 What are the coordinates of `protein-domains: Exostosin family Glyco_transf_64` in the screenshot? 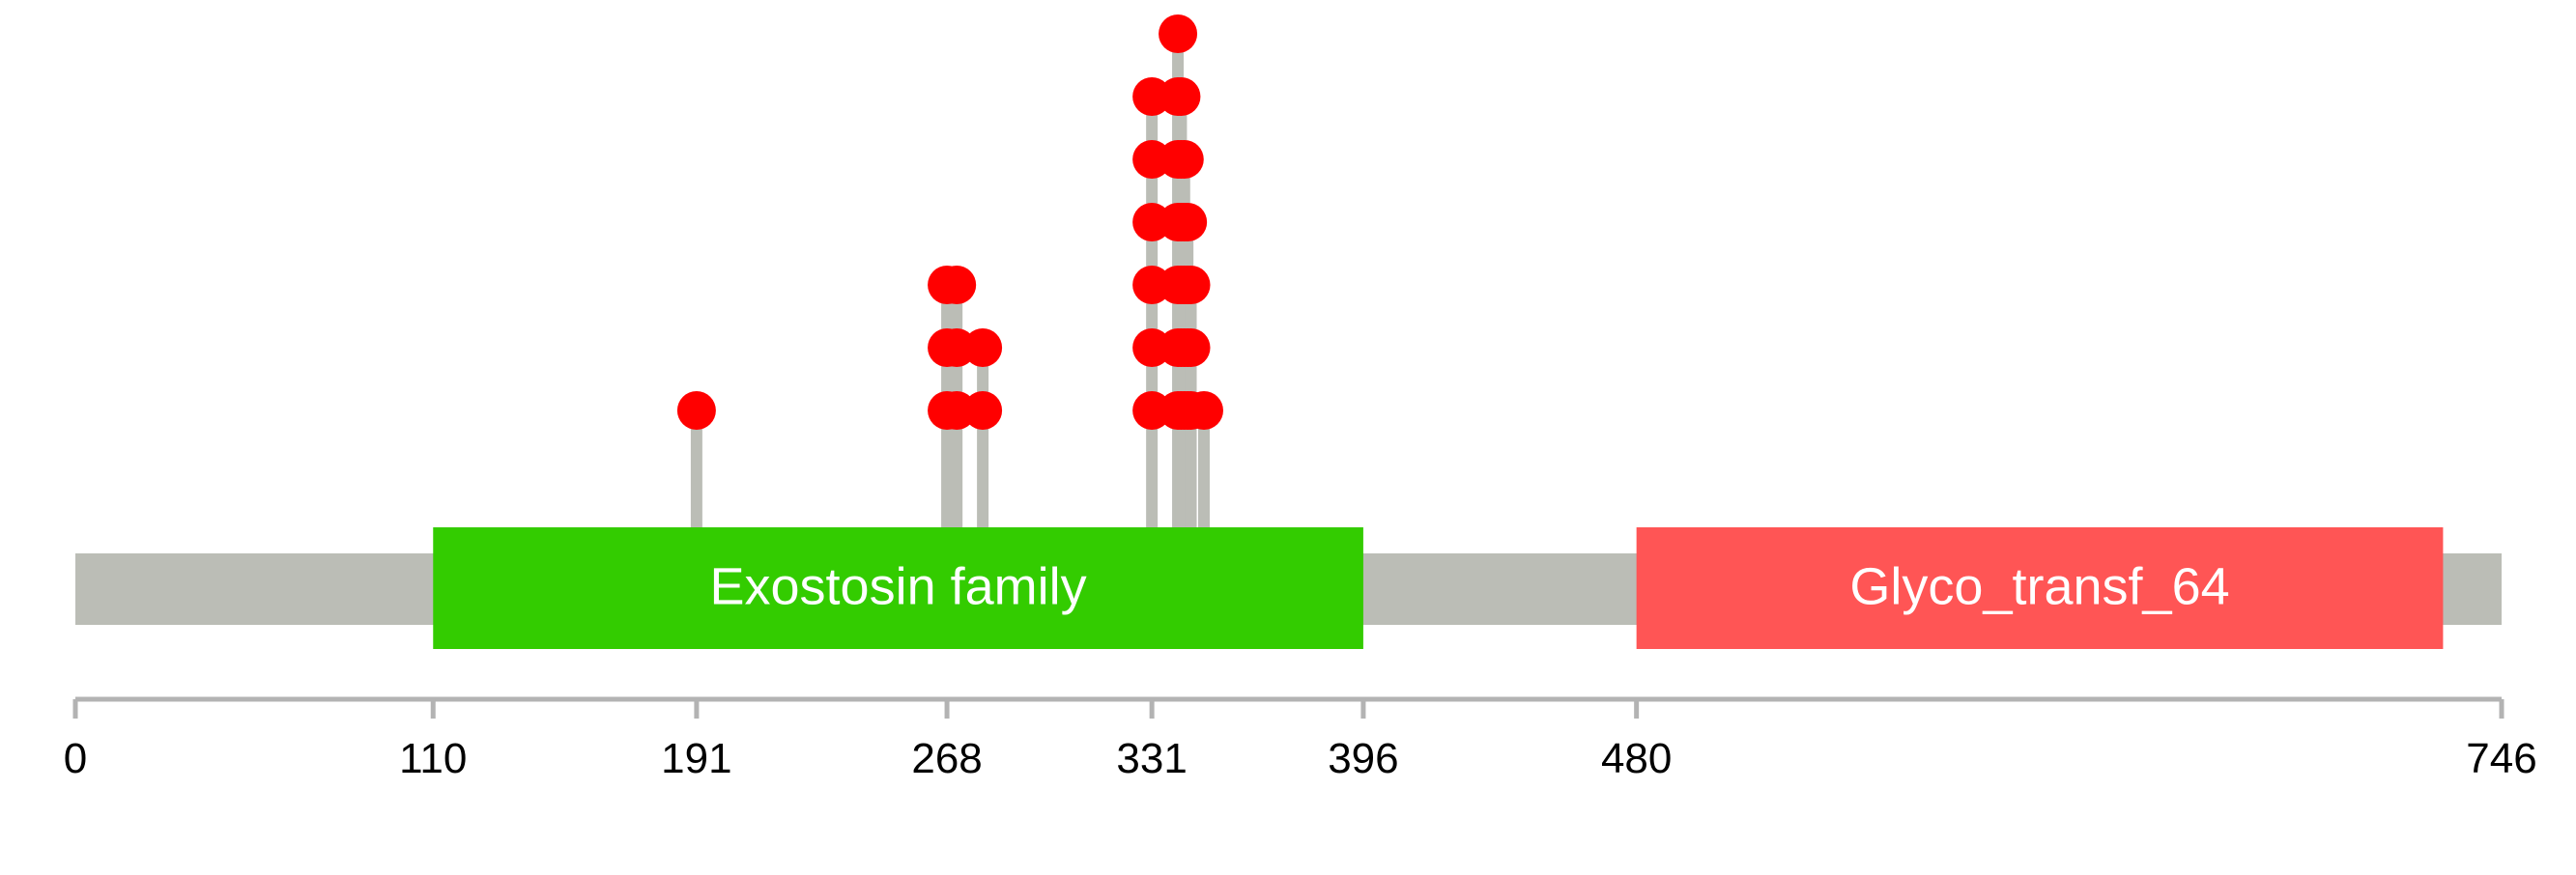 It's located at (1439, 588).